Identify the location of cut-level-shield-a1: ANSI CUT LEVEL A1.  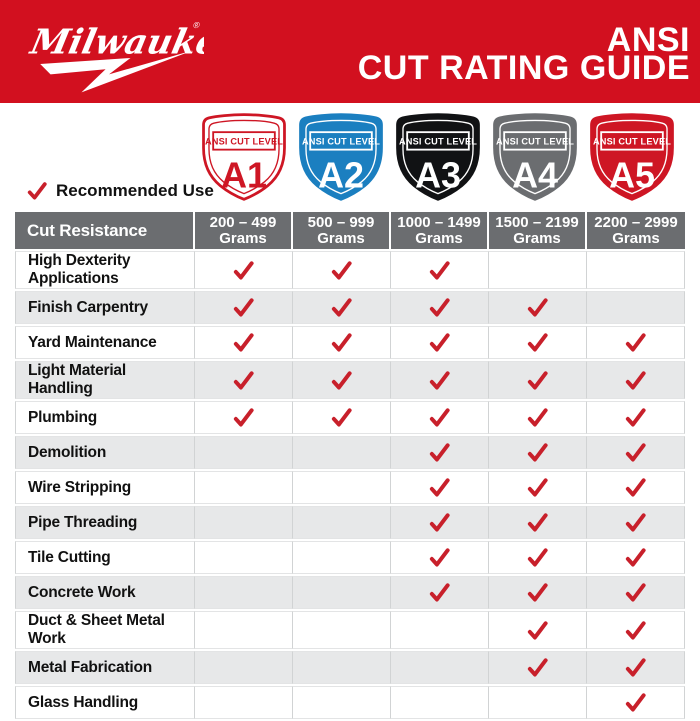
(243, 157).